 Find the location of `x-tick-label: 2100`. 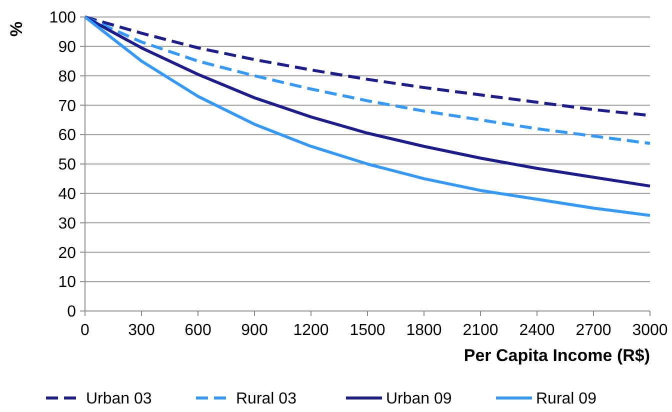

x-tick-label: 2100 is located at coordinates (480, 330).